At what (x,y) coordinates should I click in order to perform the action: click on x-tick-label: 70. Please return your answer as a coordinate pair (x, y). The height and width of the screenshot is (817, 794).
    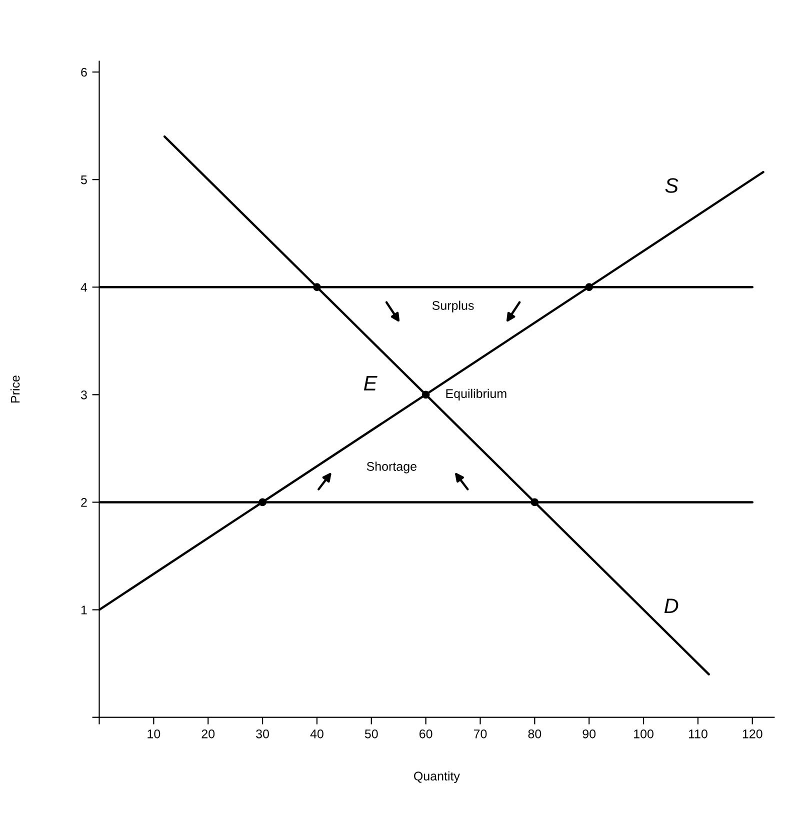
    Looking at the image, I should click on (480, 733).